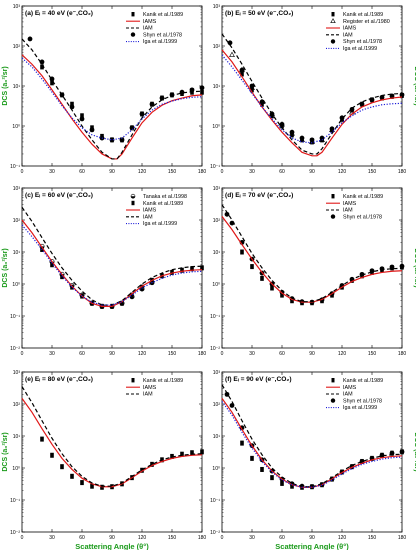 The image size is (416, 550). Describe the element at coordinates (158, 196) in the screenshot. I see `legend-entry: Tanaka et al./1998` at that location.